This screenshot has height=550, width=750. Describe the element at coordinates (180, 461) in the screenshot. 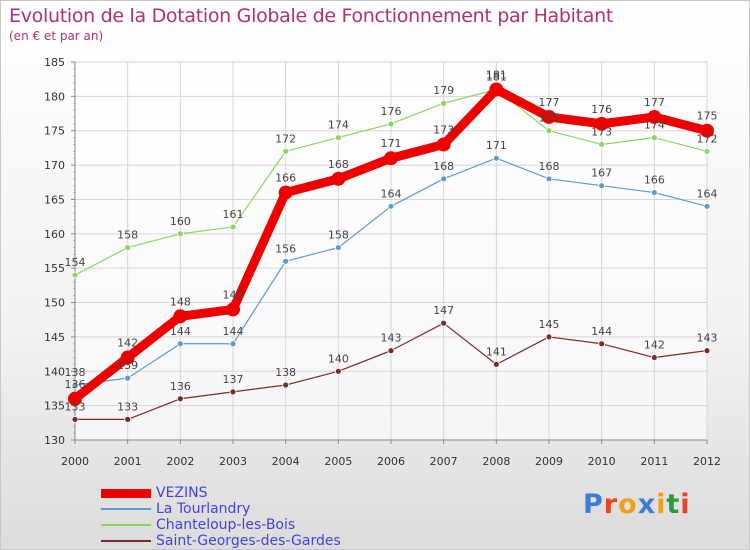

I see `x-tick-label: 2002` at that location.